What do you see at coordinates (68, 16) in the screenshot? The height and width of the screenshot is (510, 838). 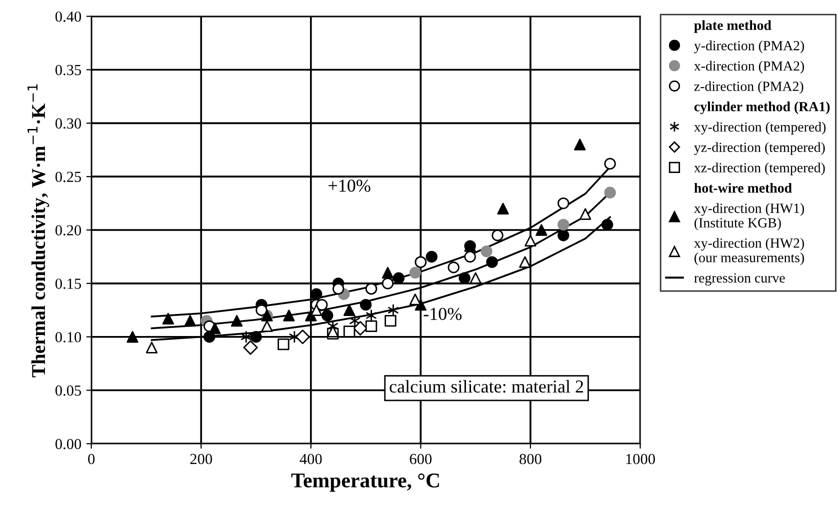 I see `y-tick-label: 0.40` at bounding box center [68, 16].